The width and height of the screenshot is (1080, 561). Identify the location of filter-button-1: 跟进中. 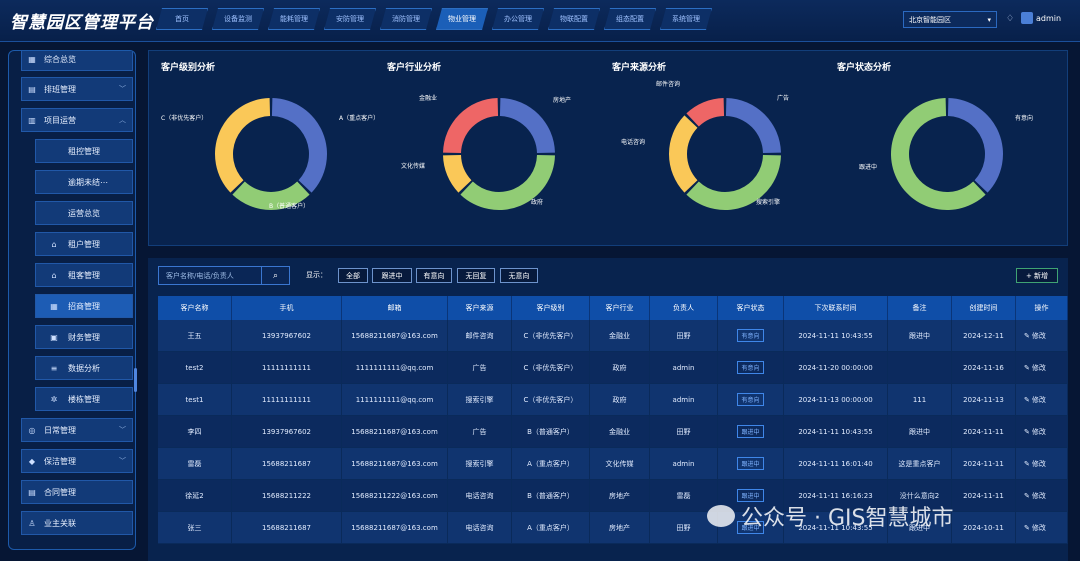
(392, 275).